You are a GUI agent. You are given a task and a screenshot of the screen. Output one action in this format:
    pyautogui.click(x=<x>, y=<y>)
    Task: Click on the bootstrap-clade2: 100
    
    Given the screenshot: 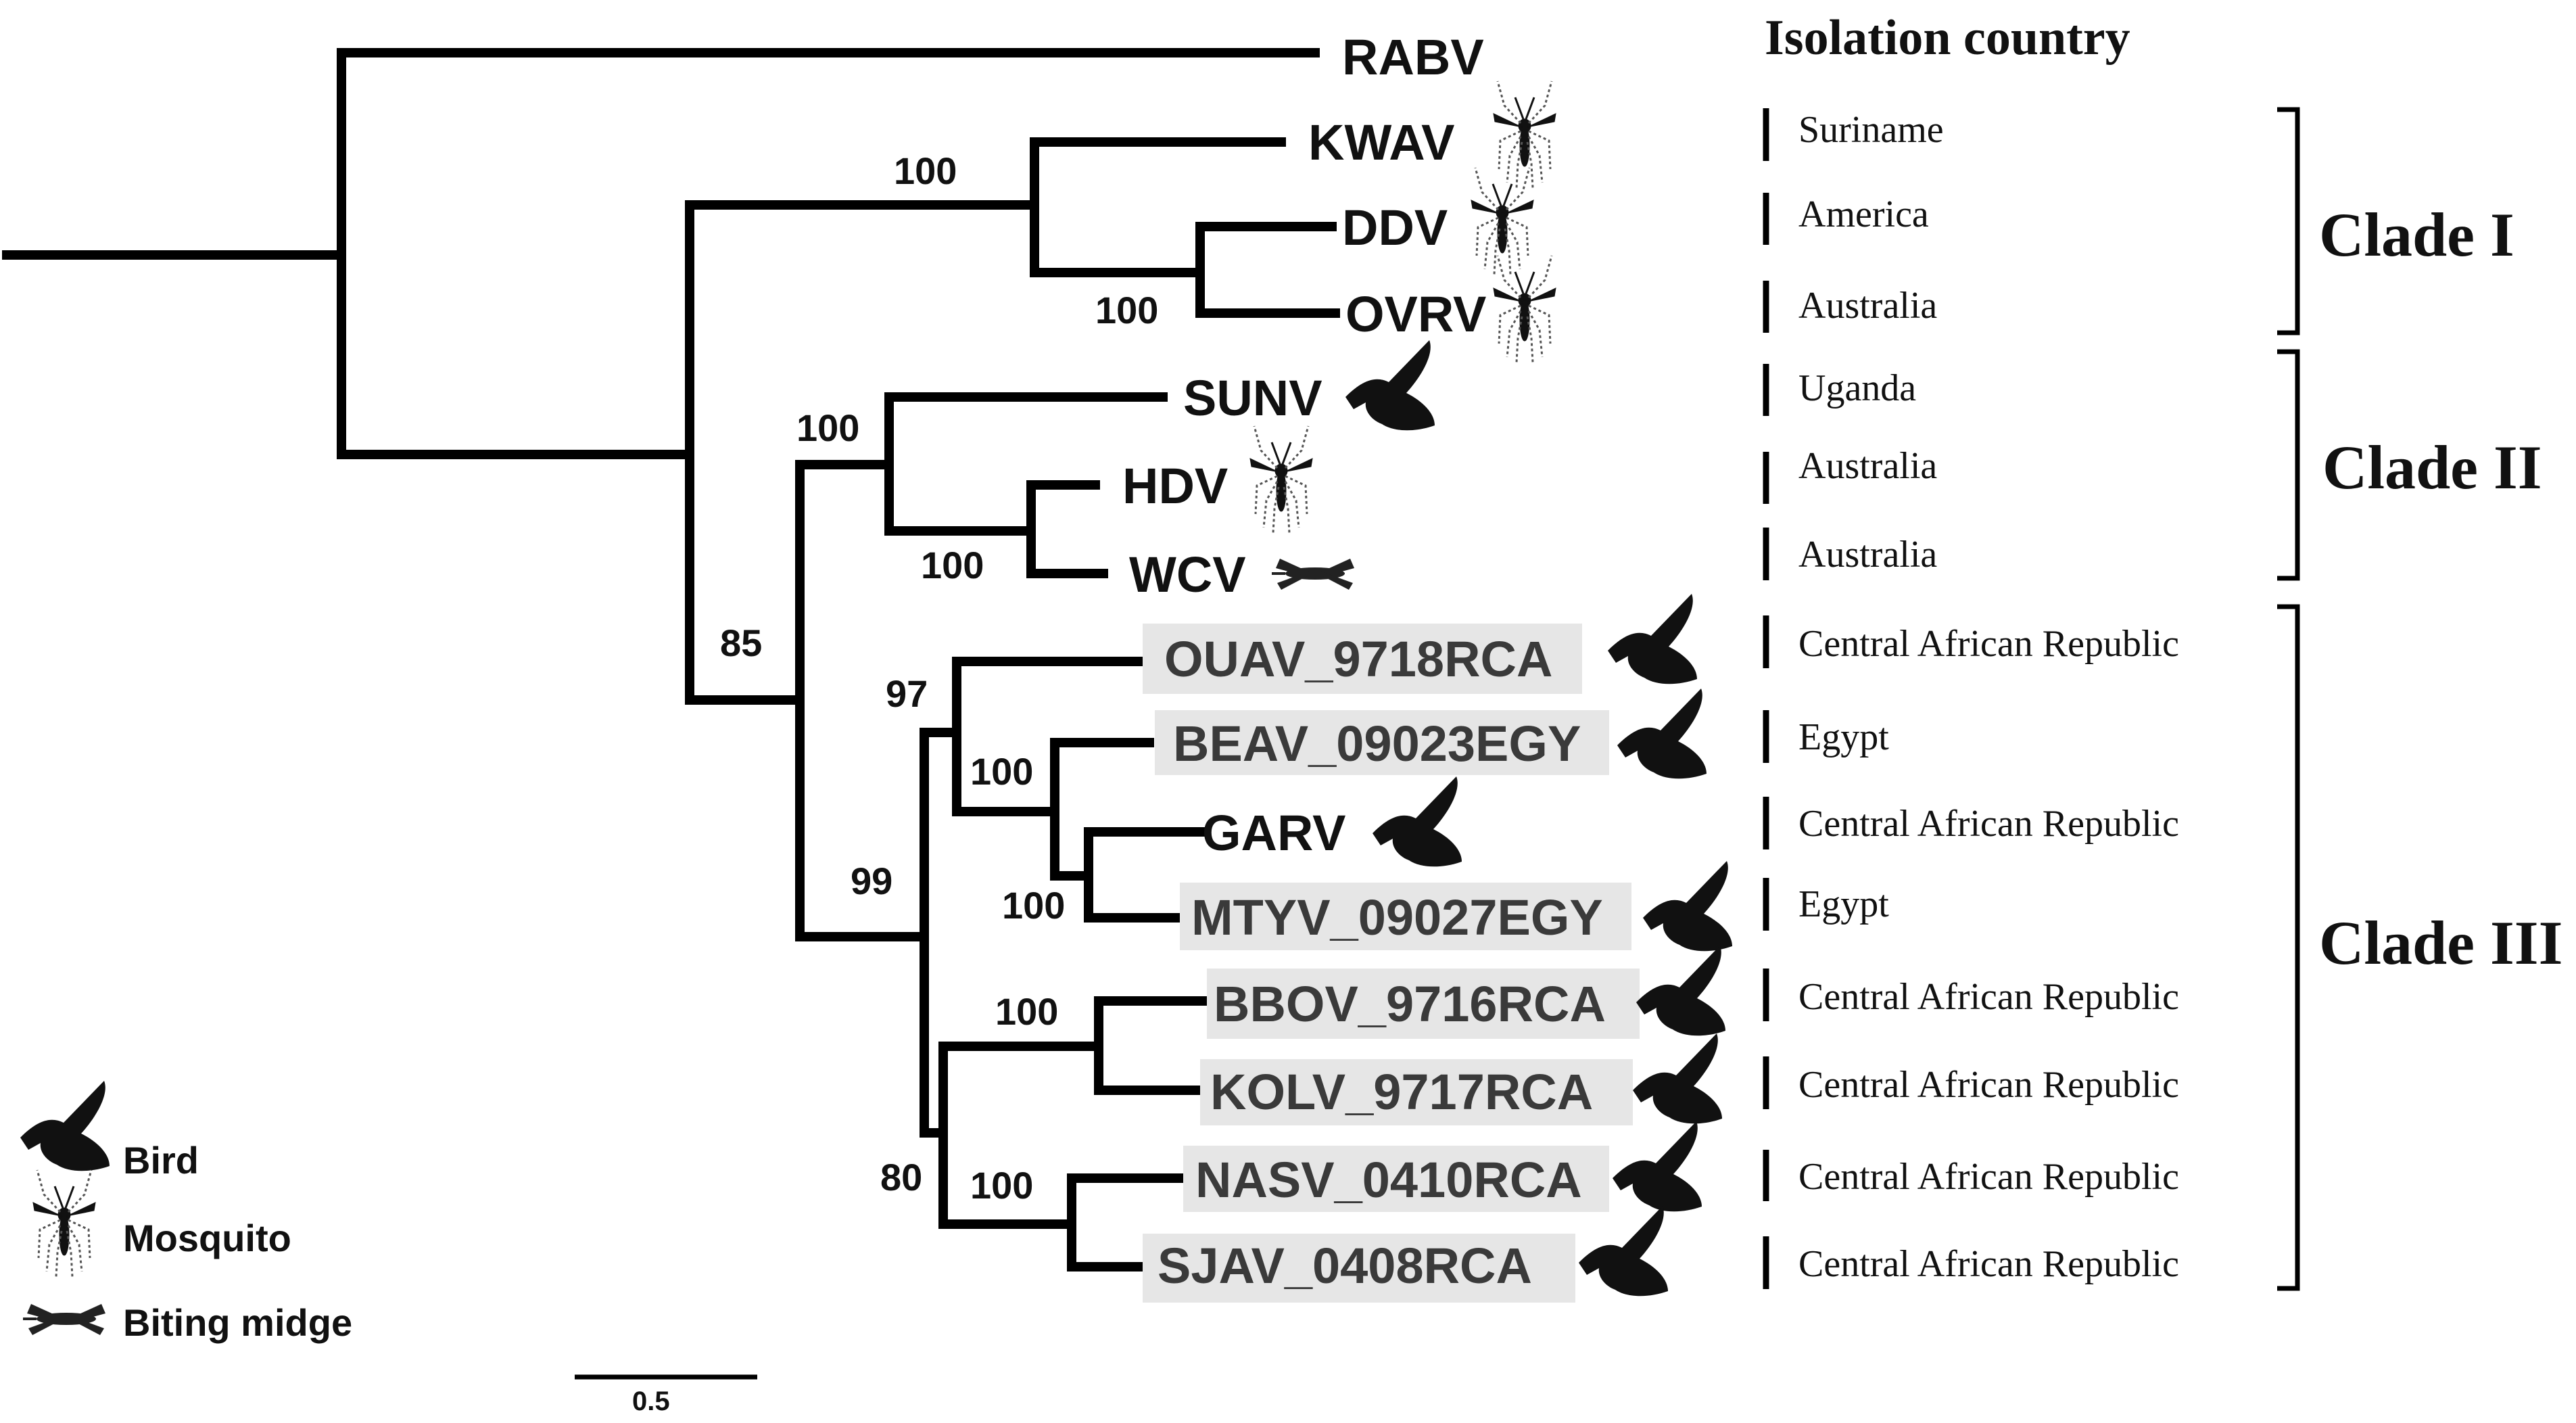 What is the action you would take?
    pyautogui.click(x=827, y=427)
    